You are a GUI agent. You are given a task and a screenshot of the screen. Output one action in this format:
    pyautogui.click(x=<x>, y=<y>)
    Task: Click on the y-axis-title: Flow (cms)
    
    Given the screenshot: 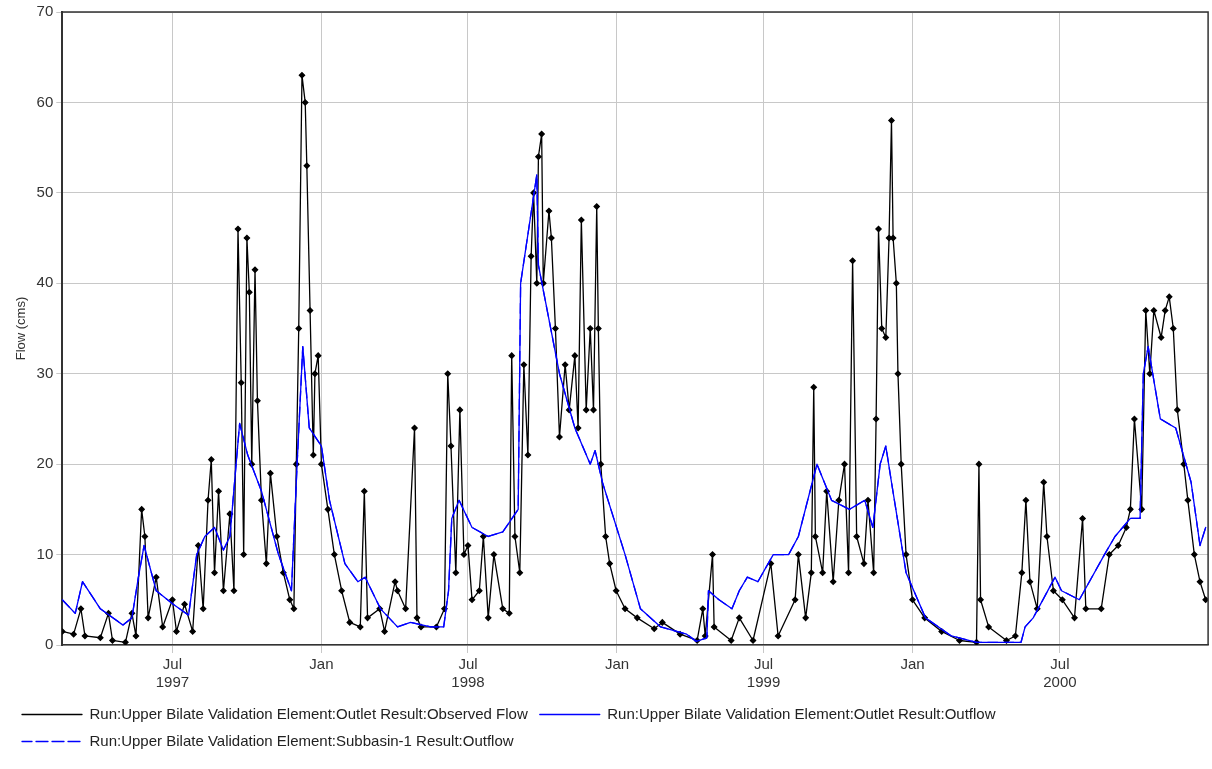 What is the action you would take?
    pyautogui.click(x=21, y=328)
    